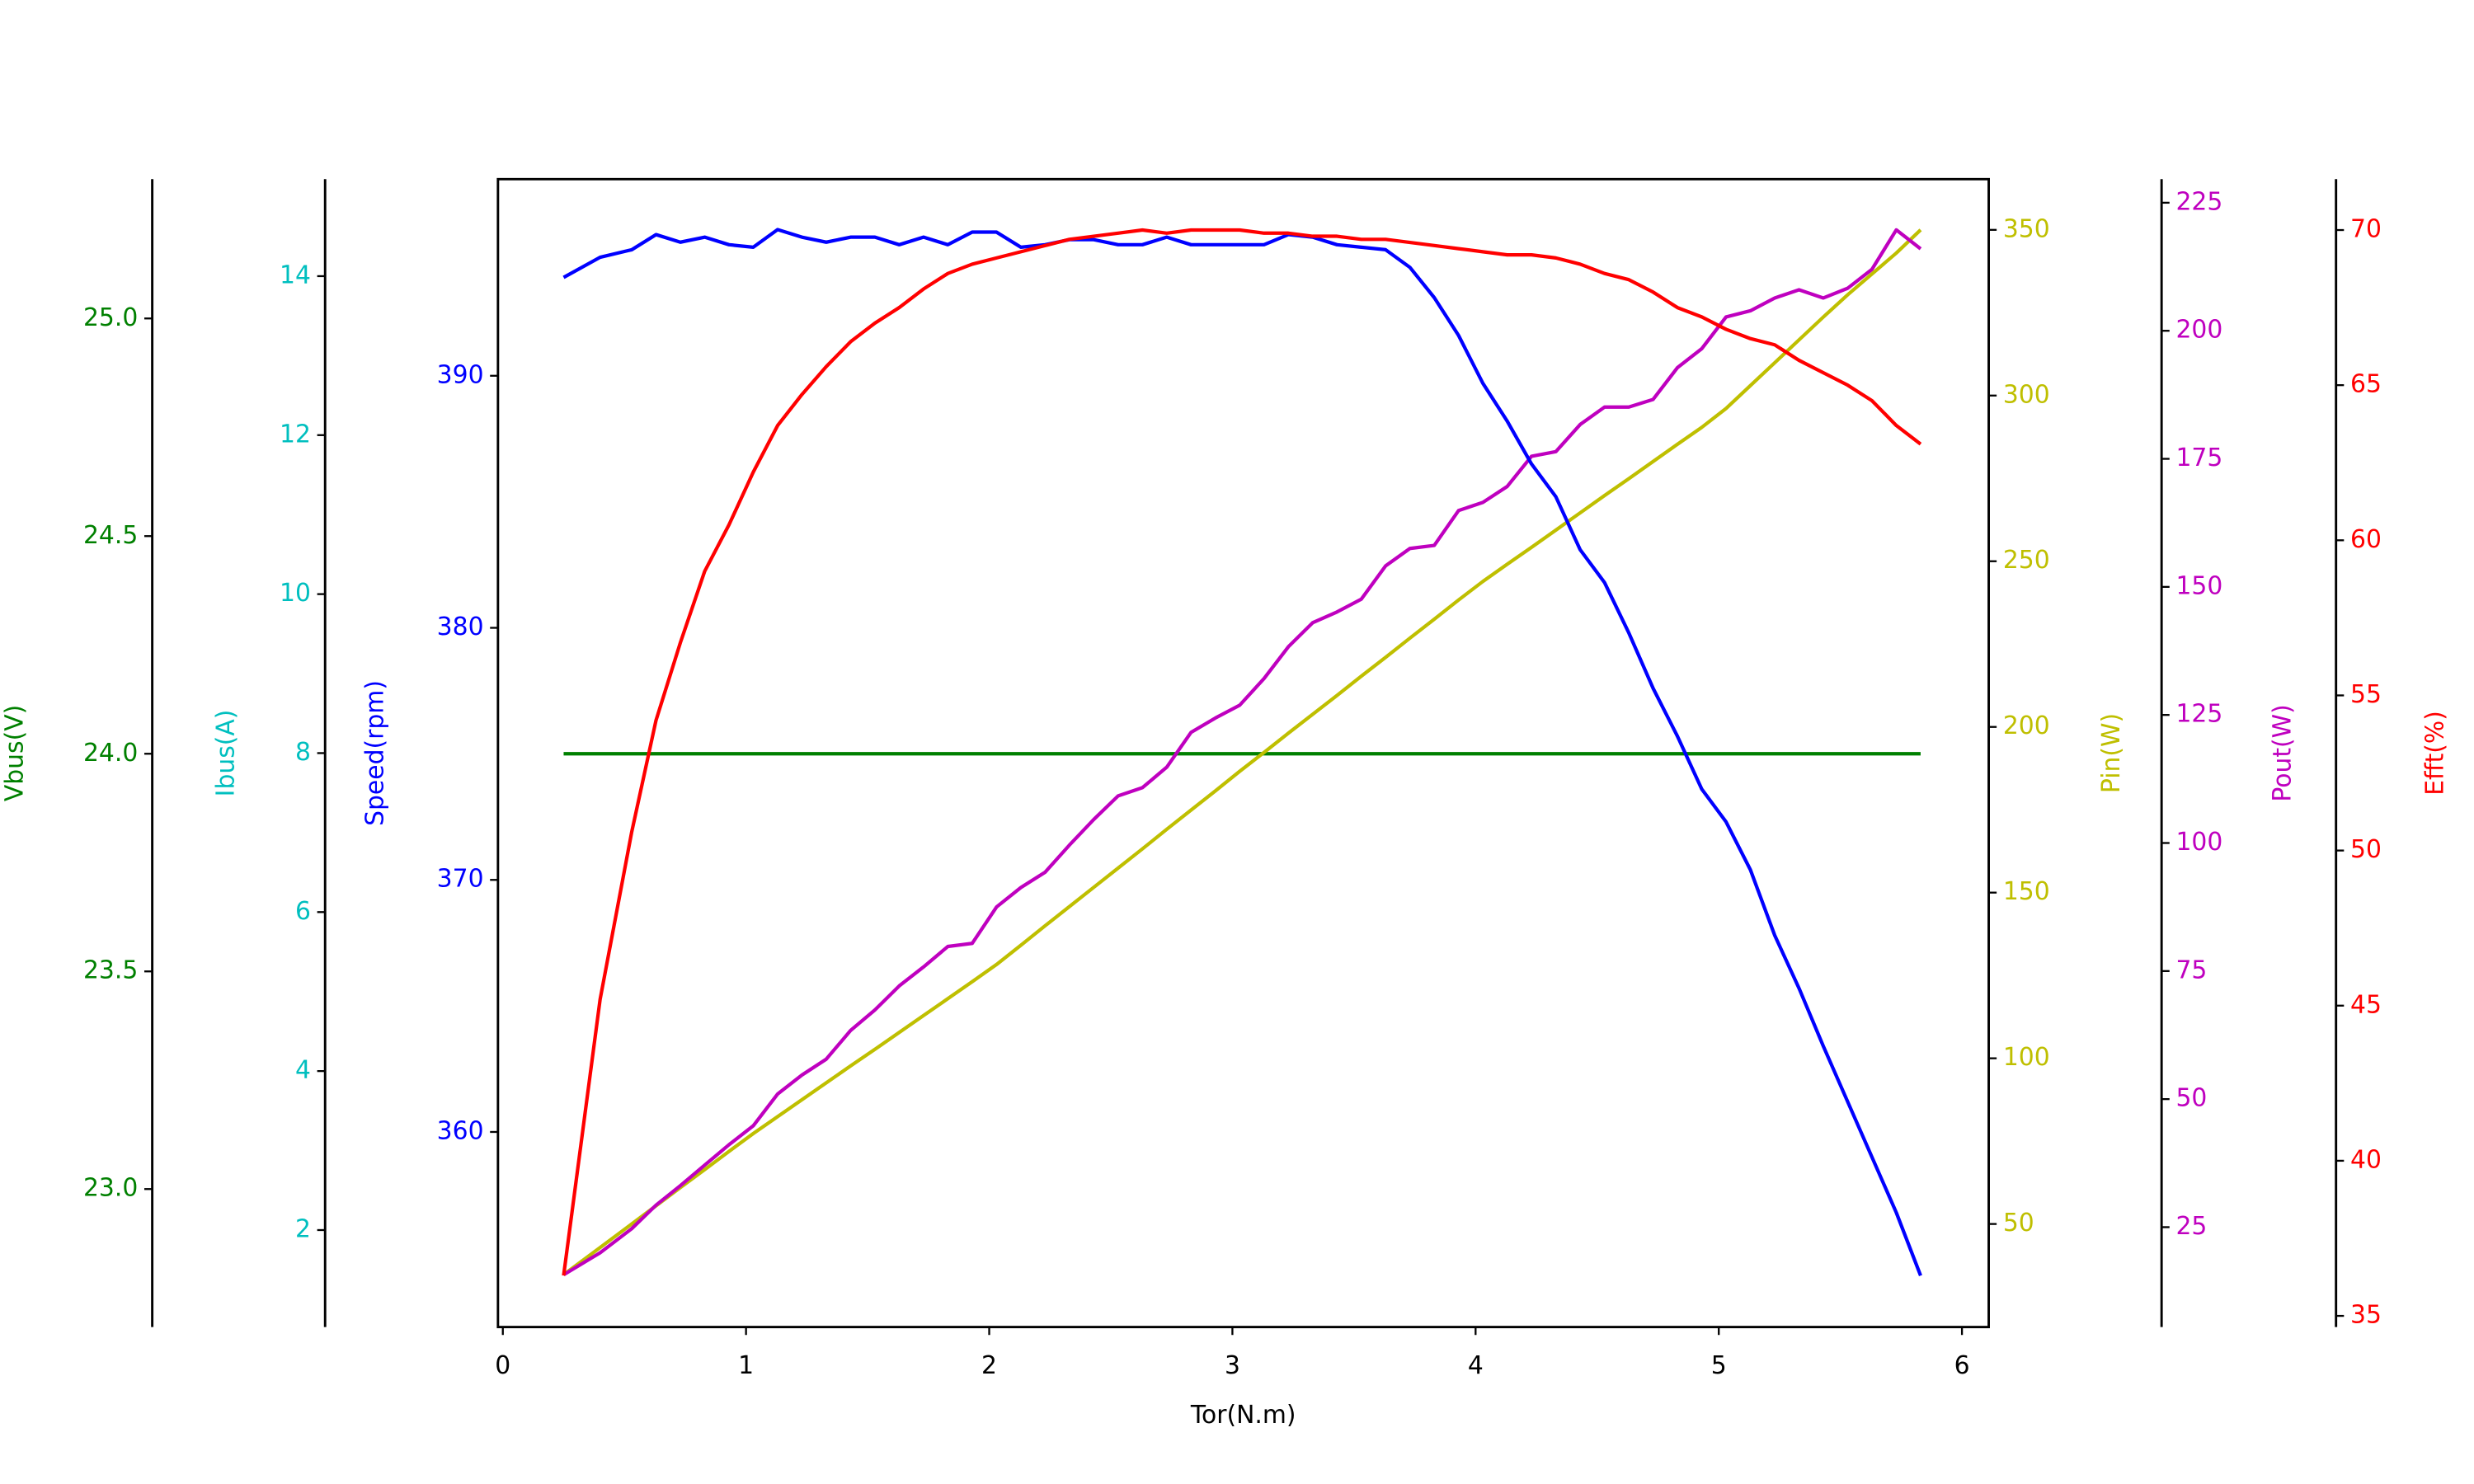 The width and height of the screenshot is (2474, 1484). What do you see at coordinates (110, 535) in the screenshot?
I see `y-tick-label: 24.5` at bounding box center [110, 535].